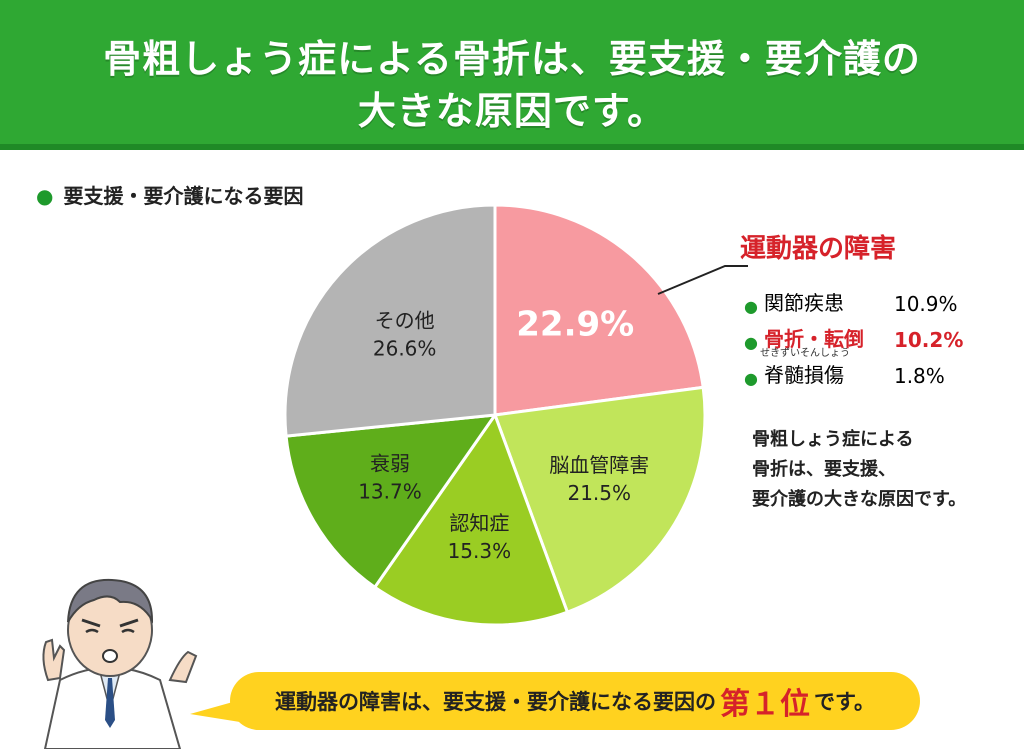 This screenshot has width=1024, height=749. Describe the element at coordinates (512, 59) in the screenshot. I see `title-line-1: 骨粗しょう症による骨折は、要支援・要介護の` at that location.